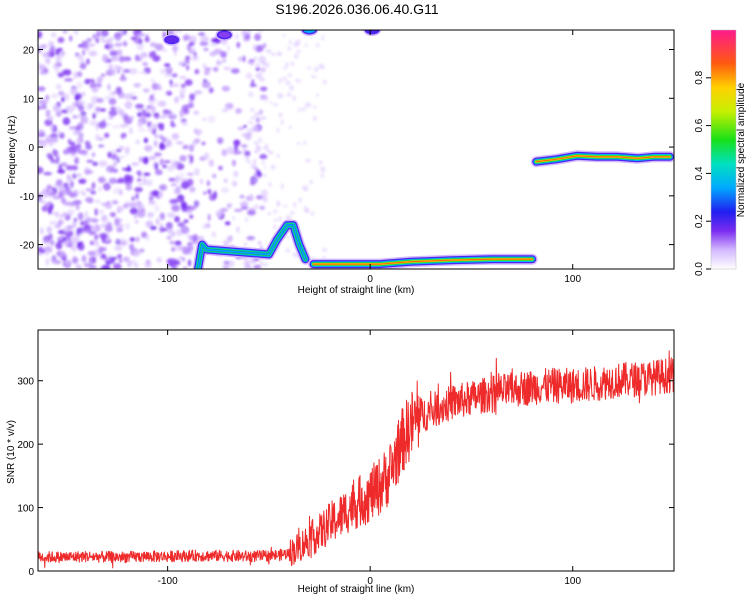 This screenshot has width=750, height=600. What do you see at coordinates (168, 279) in the screenshot?
I see `spectrogram-x-tick-label: -100` at bounding box center [168, 279].